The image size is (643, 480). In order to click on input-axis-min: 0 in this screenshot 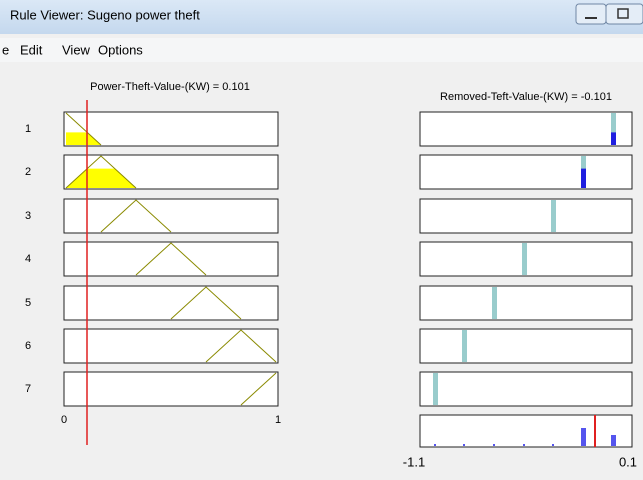, I will do `click(64, 420)`.